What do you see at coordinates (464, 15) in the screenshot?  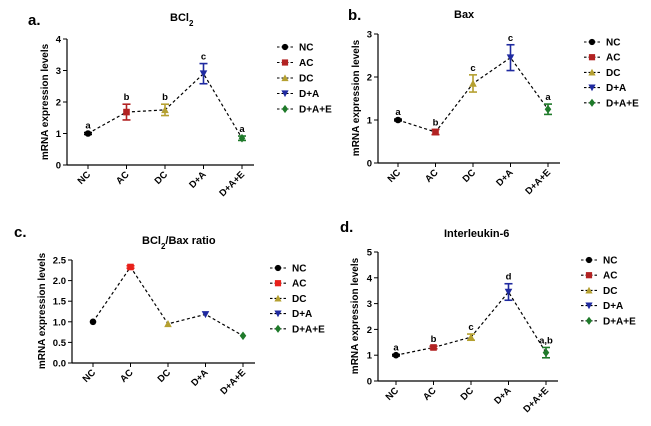 I see `chart-title: Bax` at bounding box center [464, 15].